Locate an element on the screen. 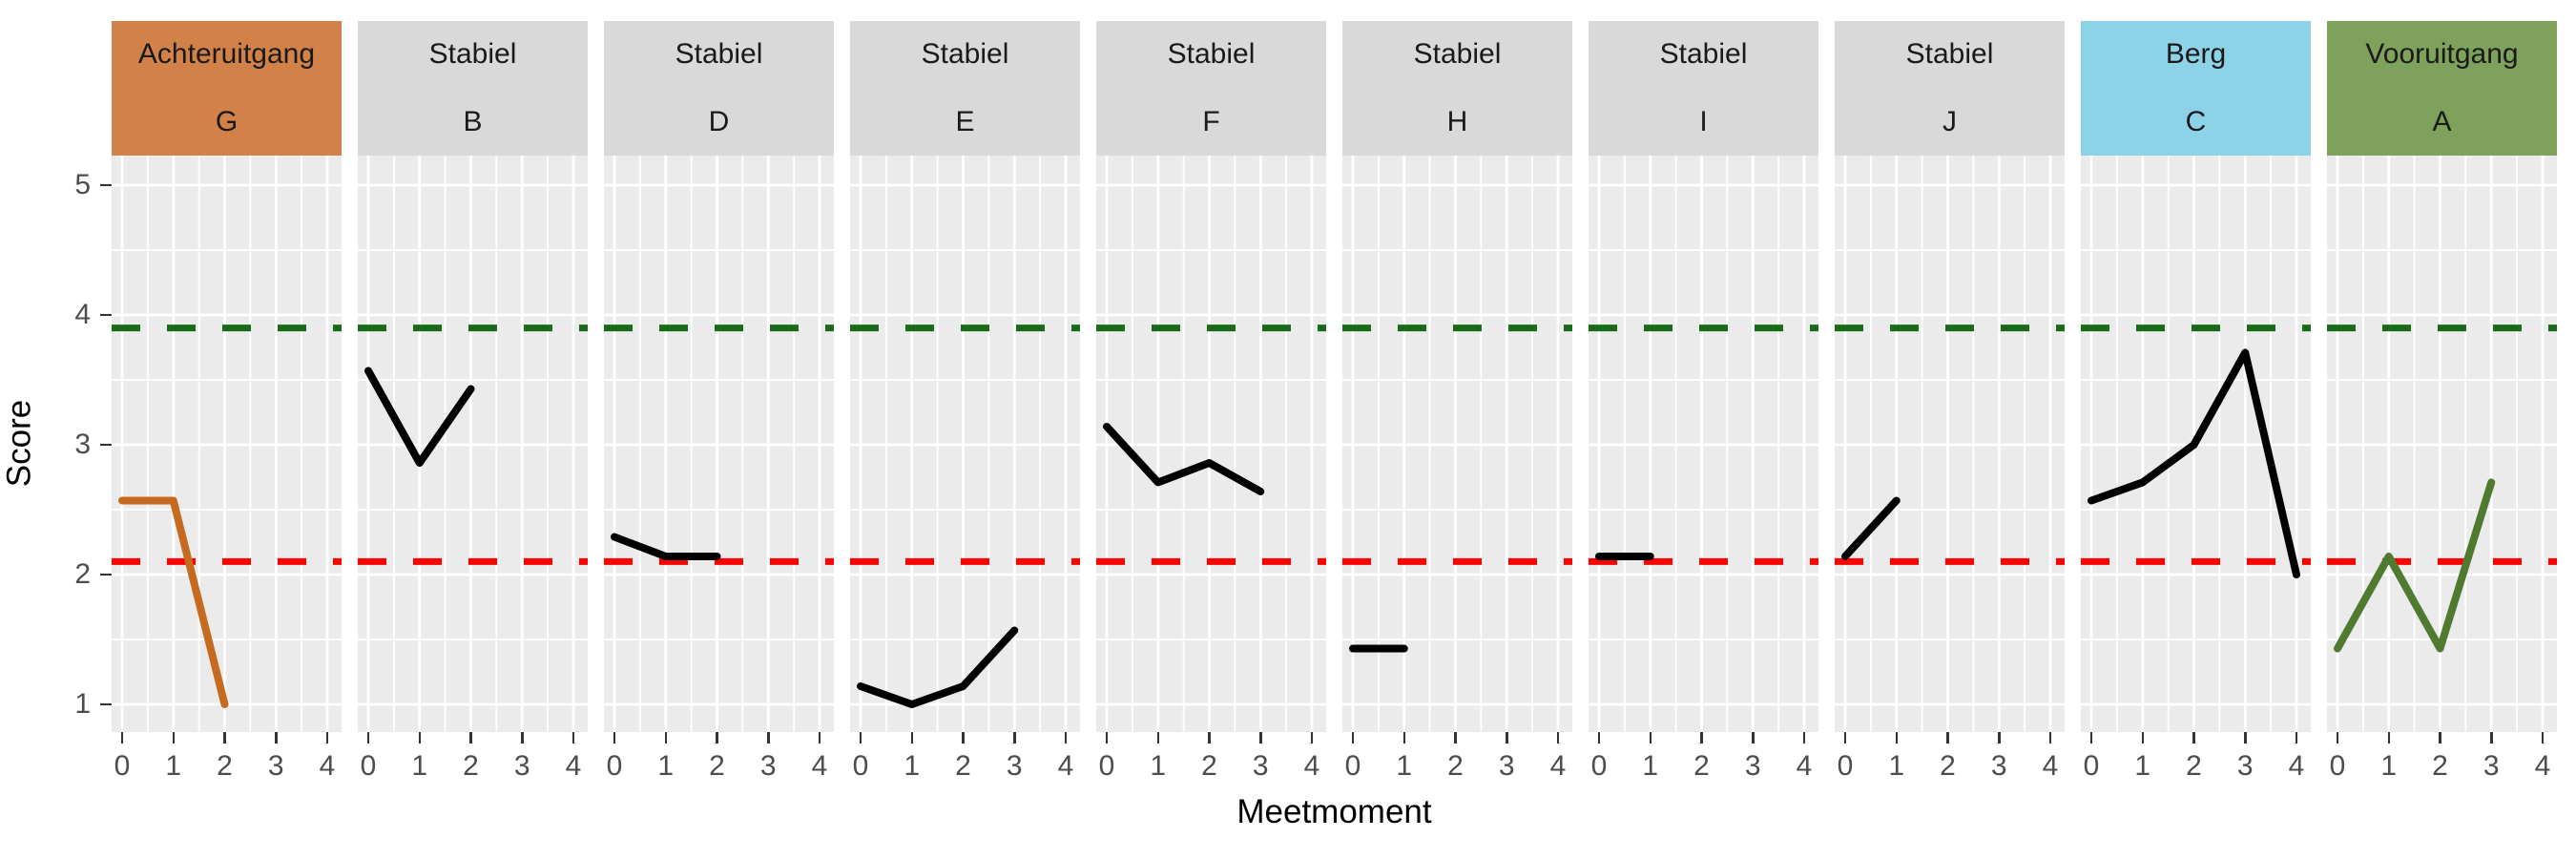  y-tick-label: 4 is located at coordinates (82, 314).